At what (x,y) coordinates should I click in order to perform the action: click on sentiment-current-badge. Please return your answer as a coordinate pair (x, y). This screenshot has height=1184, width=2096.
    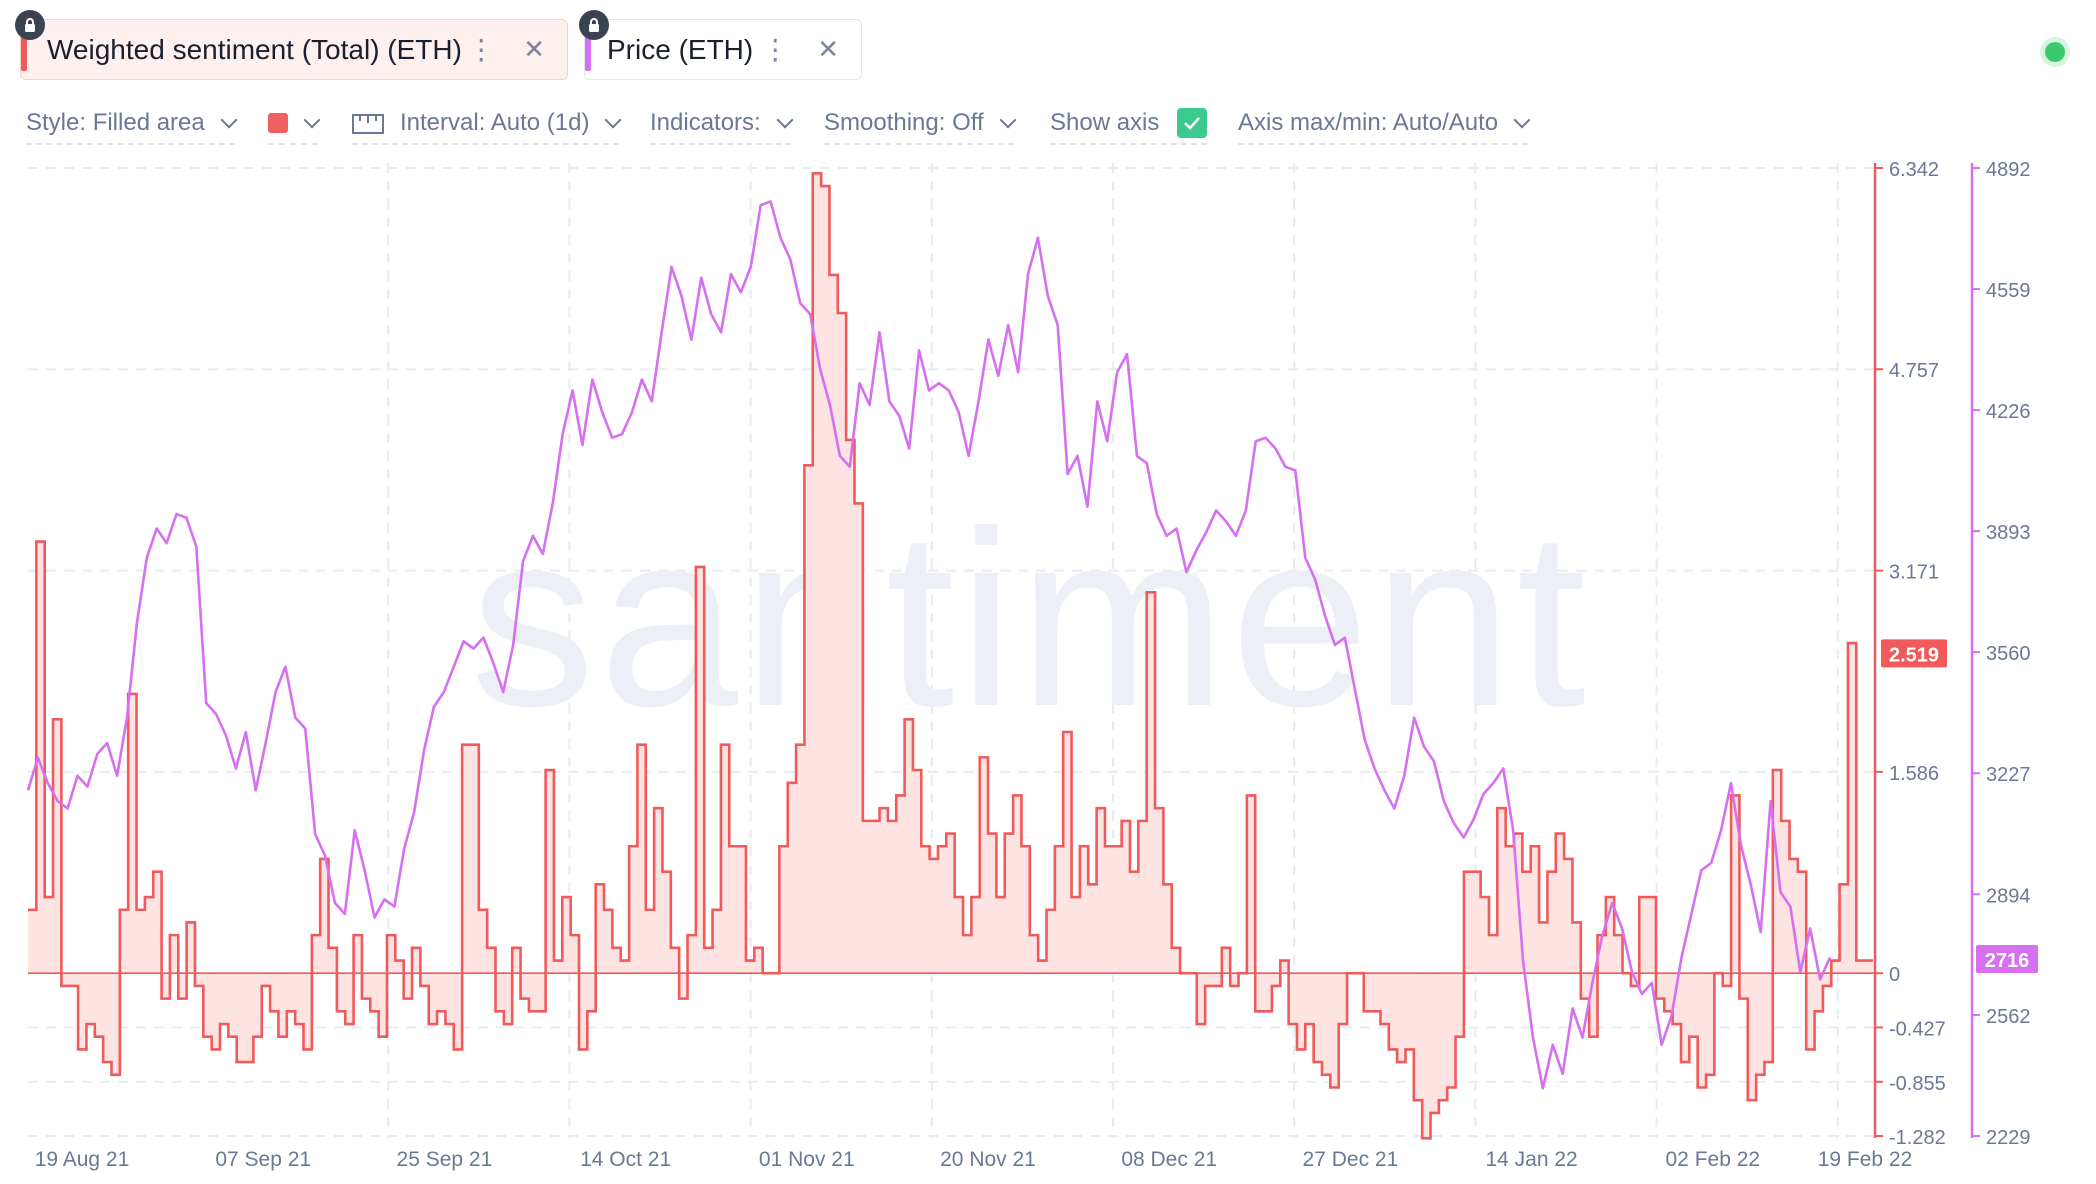
    Looking at the image, I should click on (1914, 653).